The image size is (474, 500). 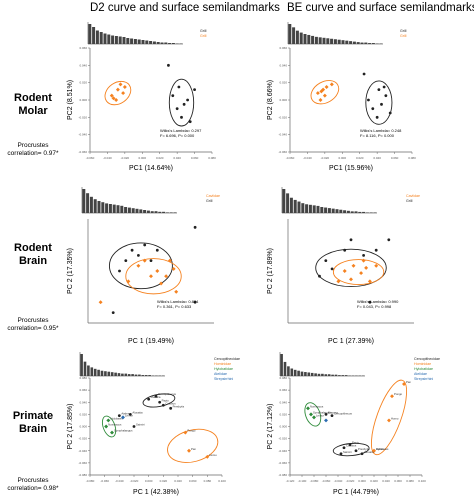 I want to click on y-tick-label: -0.020, so click(x=82, y=439).